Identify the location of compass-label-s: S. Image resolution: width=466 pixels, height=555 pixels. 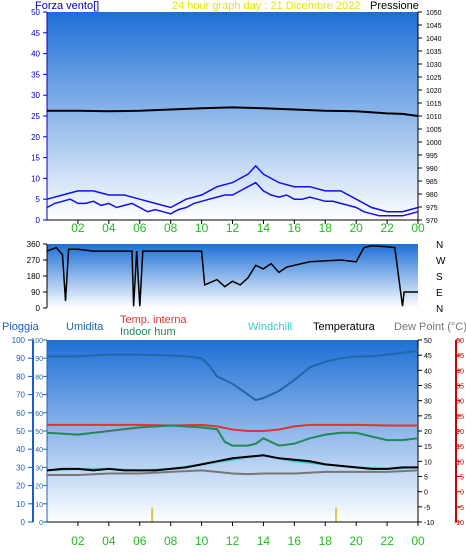
(439, 277).